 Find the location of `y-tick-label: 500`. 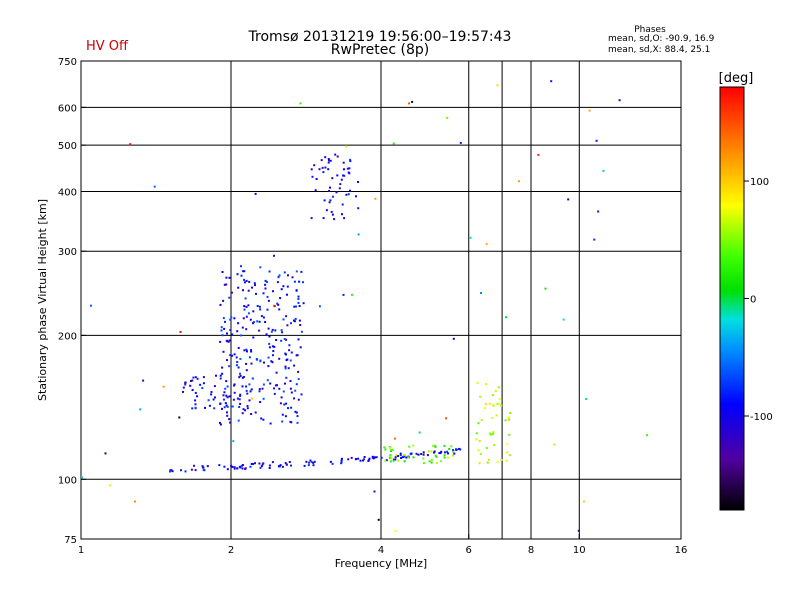

y-tick-label: 500 is located at coordinates (67, 146).